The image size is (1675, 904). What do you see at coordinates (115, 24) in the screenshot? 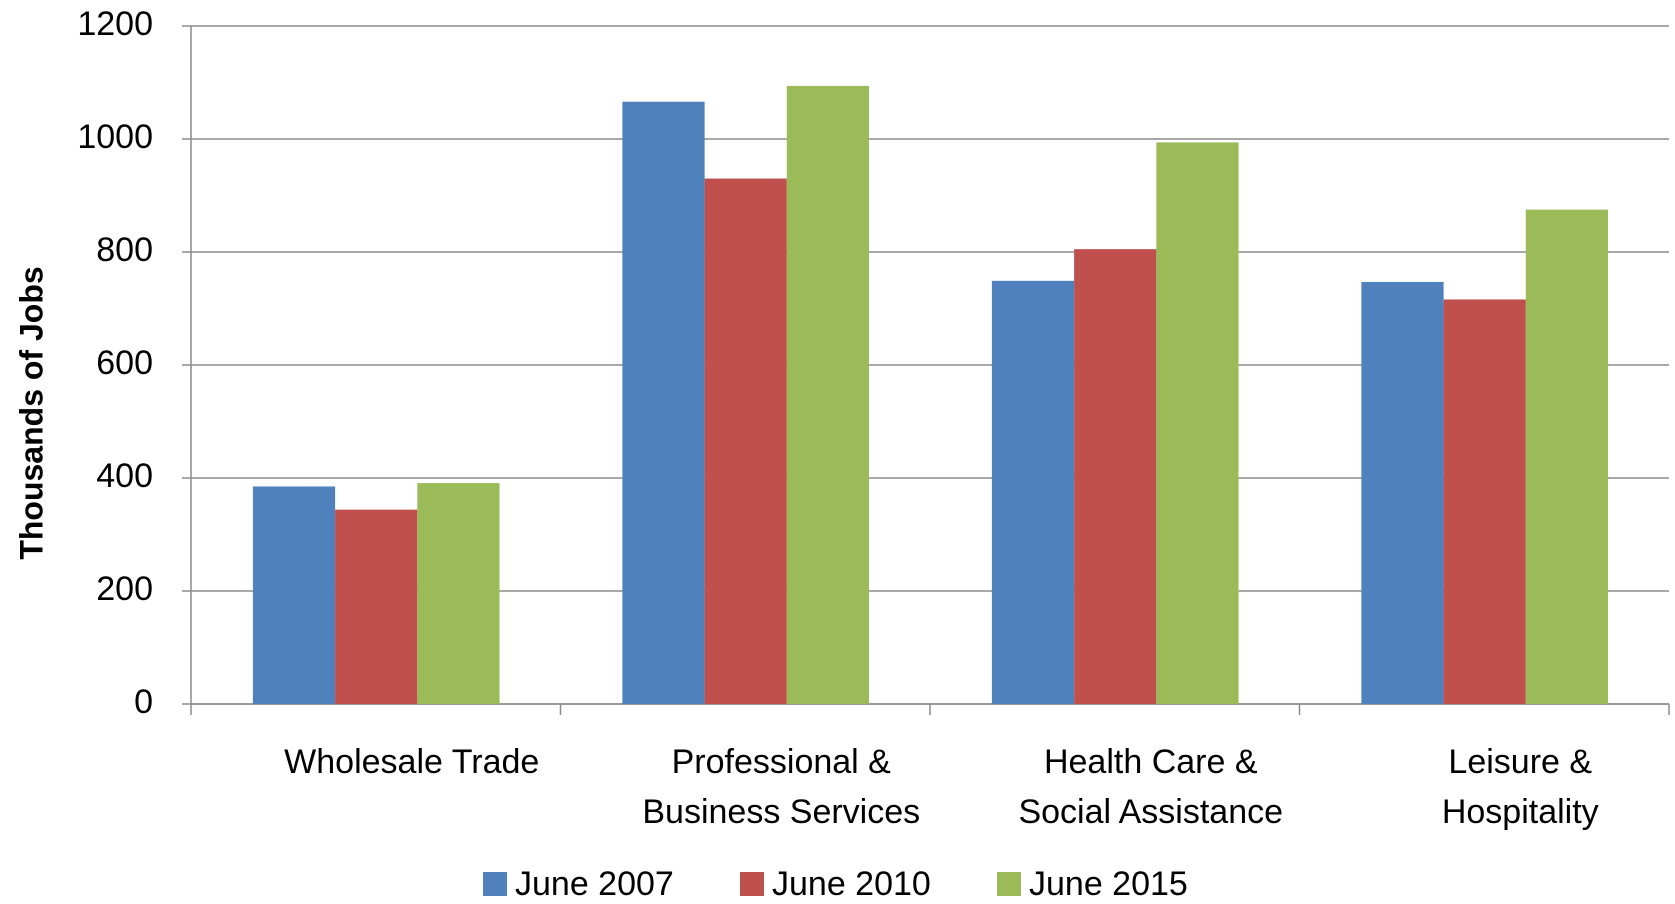
I see `y-tick-label: 1200` at bounding box center [115, 24].